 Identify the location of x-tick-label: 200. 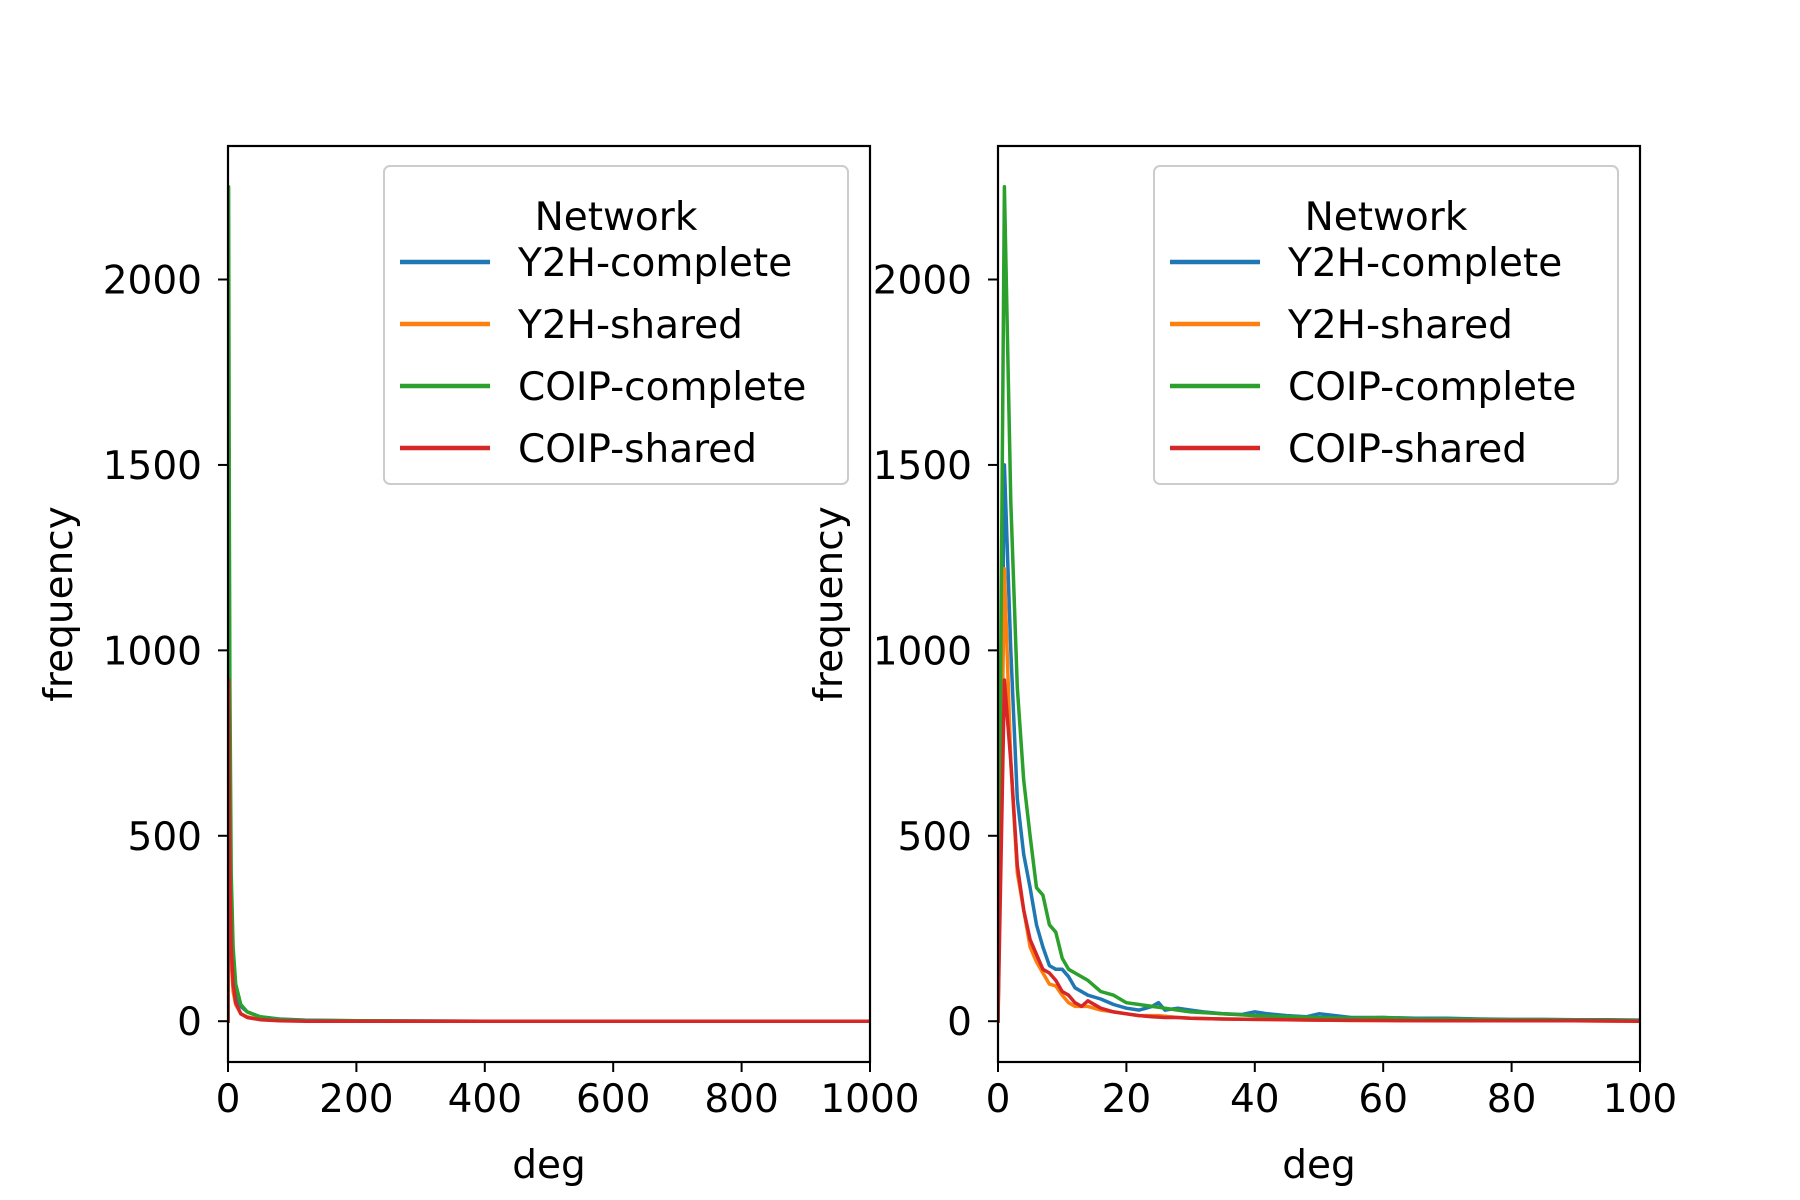
(356, 1099).